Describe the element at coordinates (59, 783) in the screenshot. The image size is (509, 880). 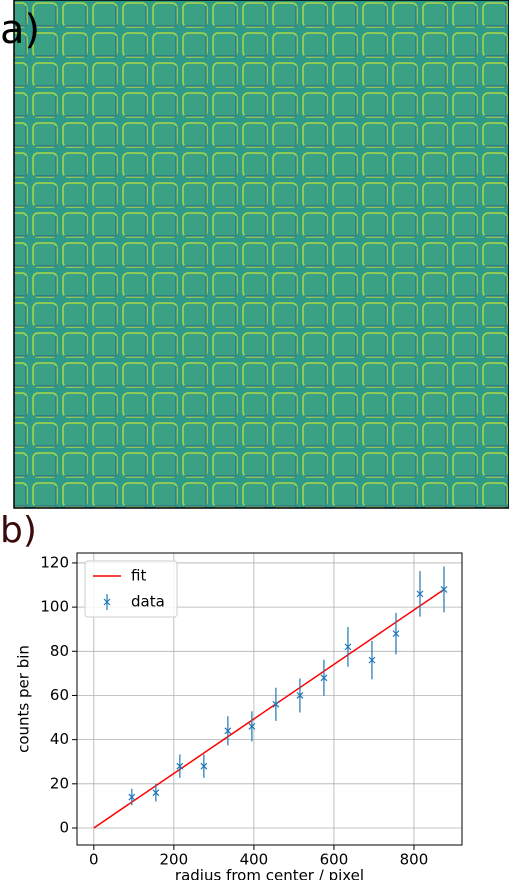
I see `y-tick-label: 20` at that location.